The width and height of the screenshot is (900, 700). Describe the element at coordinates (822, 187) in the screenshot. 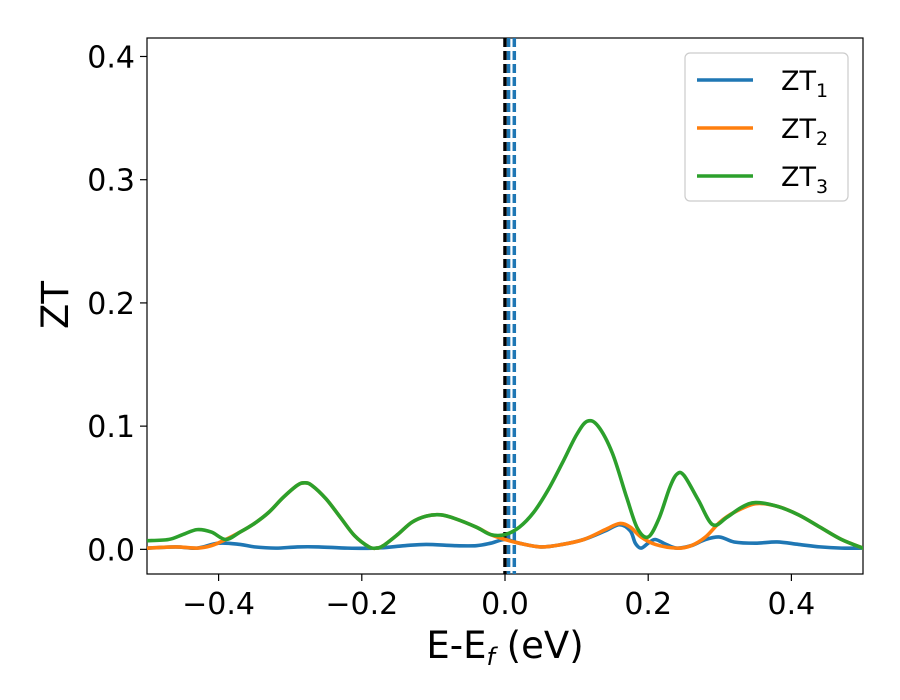

I see `legend-label-sub: 3` at that location.